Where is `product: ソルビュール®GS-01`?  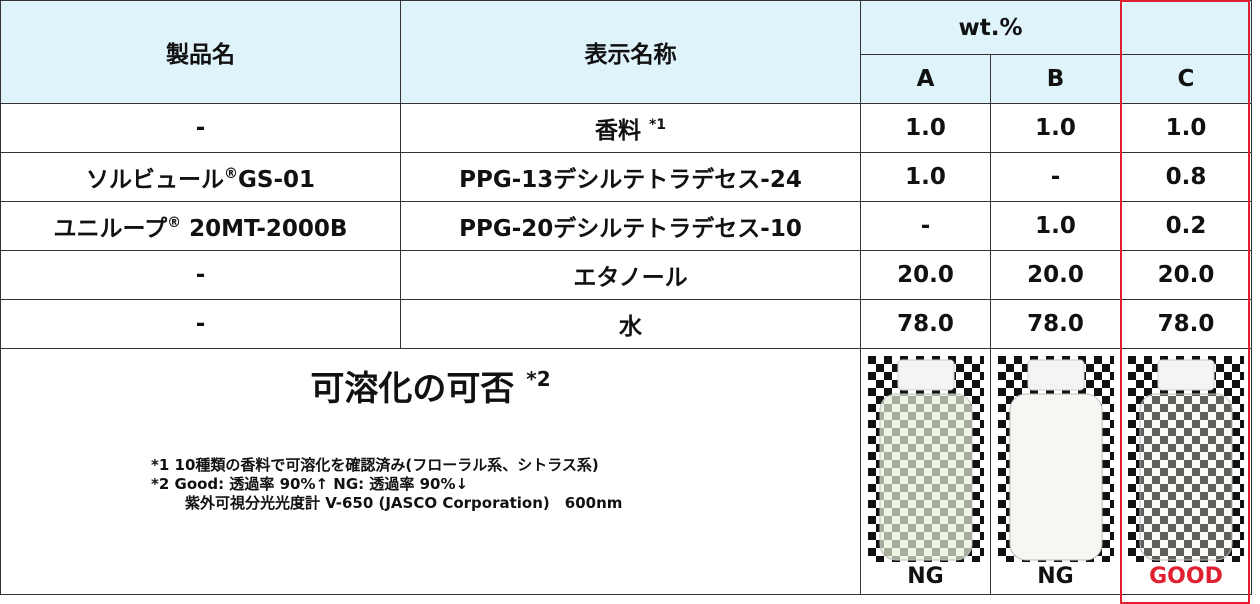
product: ソルビュール®GS-01 is located at coordinates (200, 177).